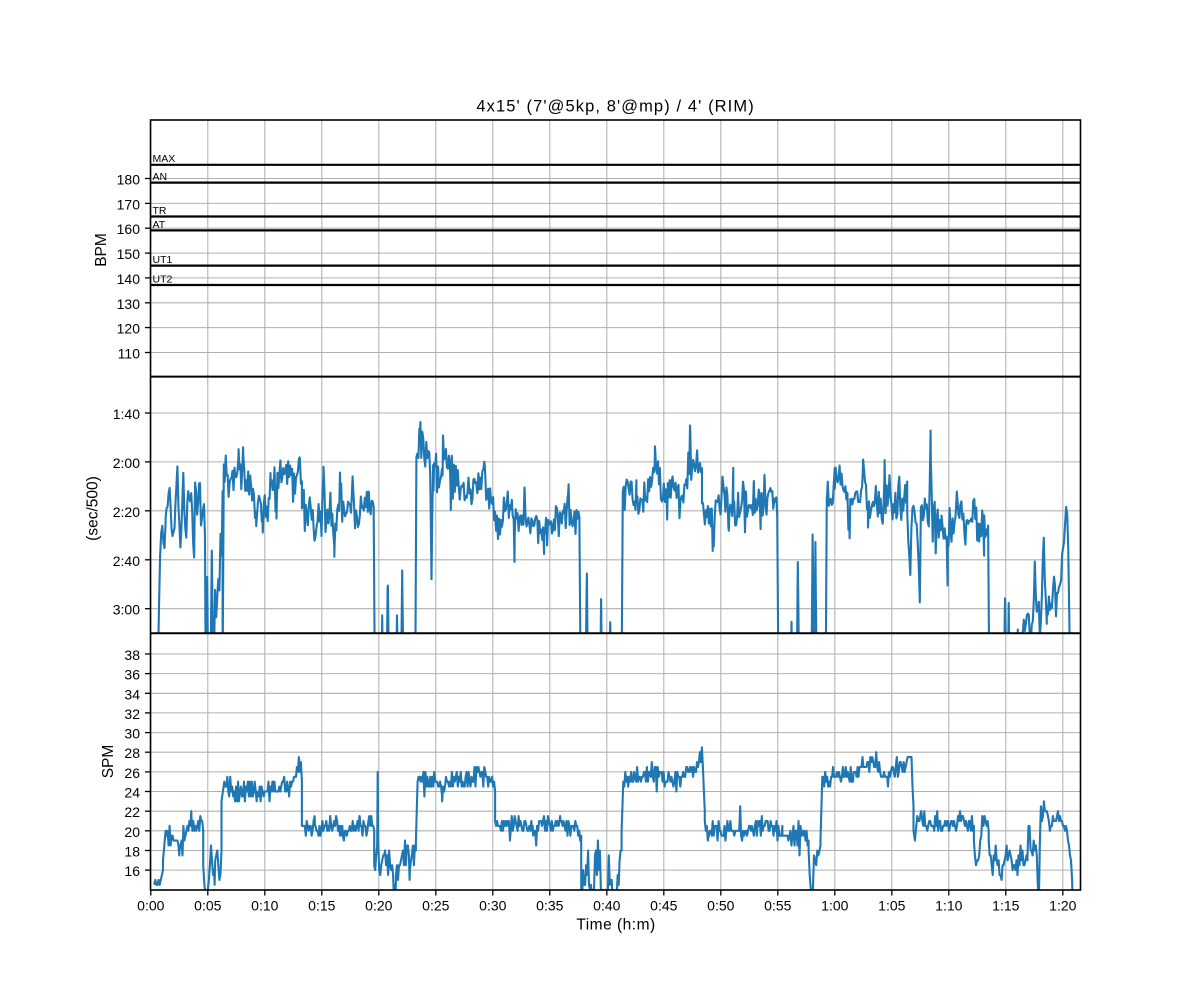 The width and height of the screenshot is (1200, 1000). What do you see at coordinates (126, 463) in the screenshot?
I see `svg-text: 2:00` at bounding box center [126, 463].